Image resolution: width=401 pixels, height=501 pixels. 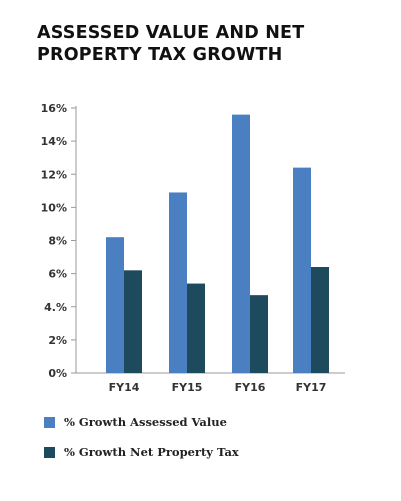 What do you see at coordinates (54, 108) in the screenshot?
I see `y-tick-label: 16%` at bounding box center [54, 108].